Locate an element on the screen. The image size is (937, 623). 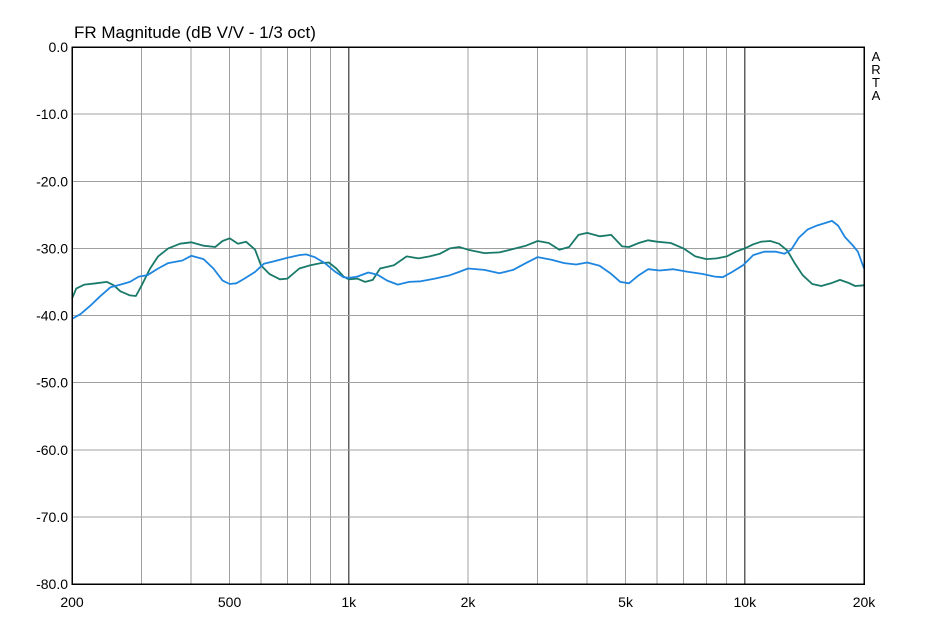
brand-letter: T is located at coordinates (876, 82).